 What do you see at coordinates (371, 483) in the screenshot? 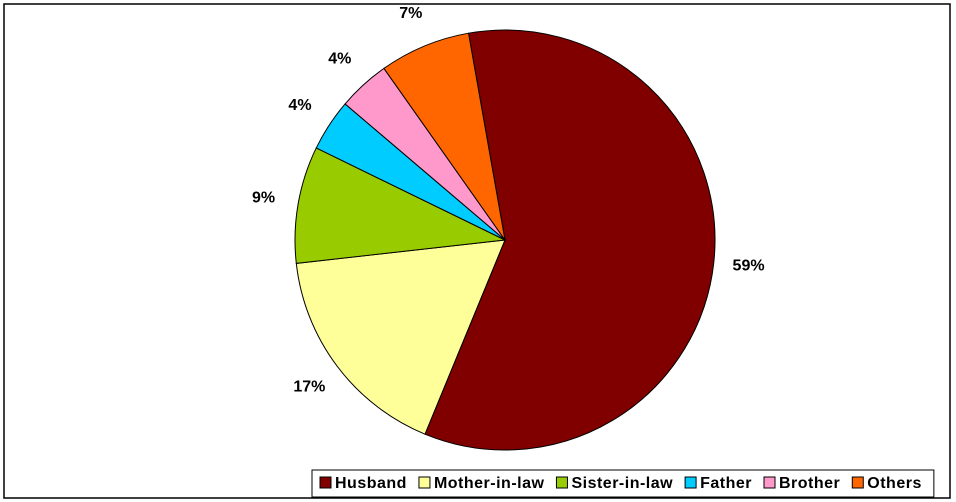
I see `legend-label: Husband` at bounding box center [371, 483].